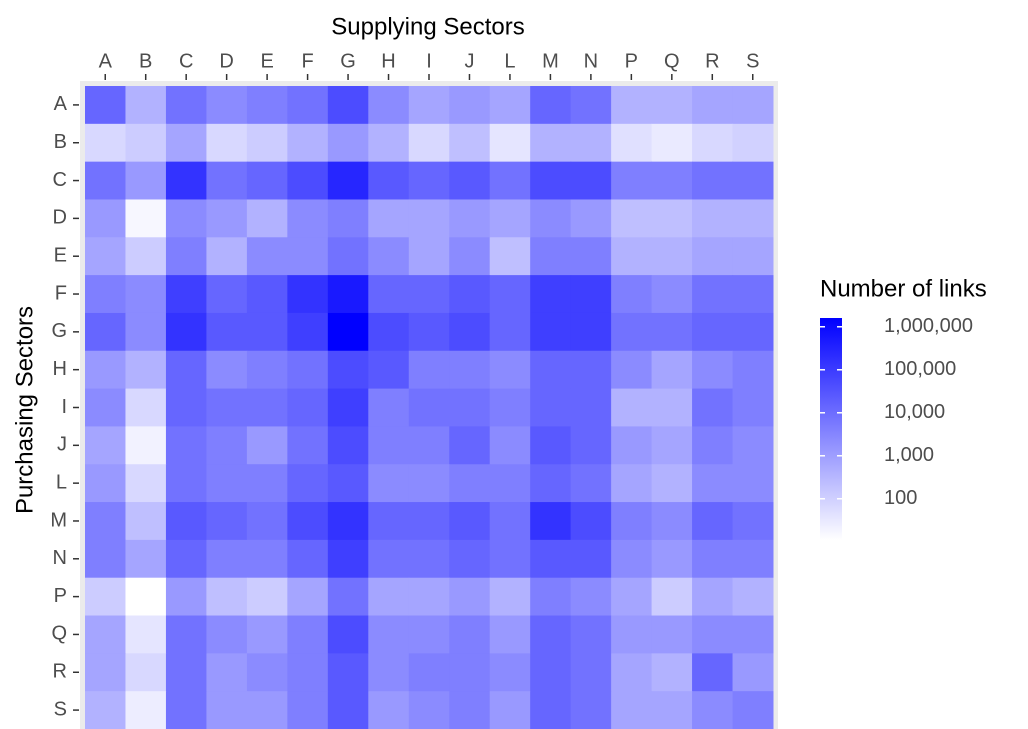 This screenshot has height=729, width=1028. Describe the element at coordinates (509, 61) in the screenshot. I see `x-tick-label: L` at that location.